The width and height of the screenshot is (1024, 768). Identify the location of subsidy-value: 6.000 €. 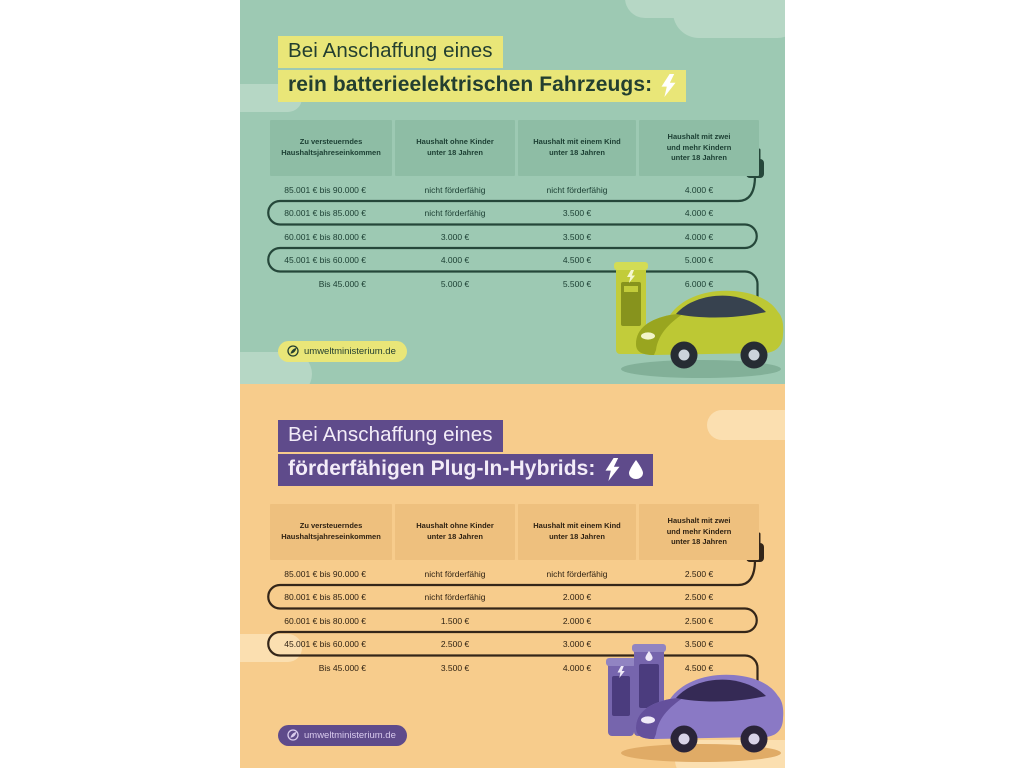
(699, 283).